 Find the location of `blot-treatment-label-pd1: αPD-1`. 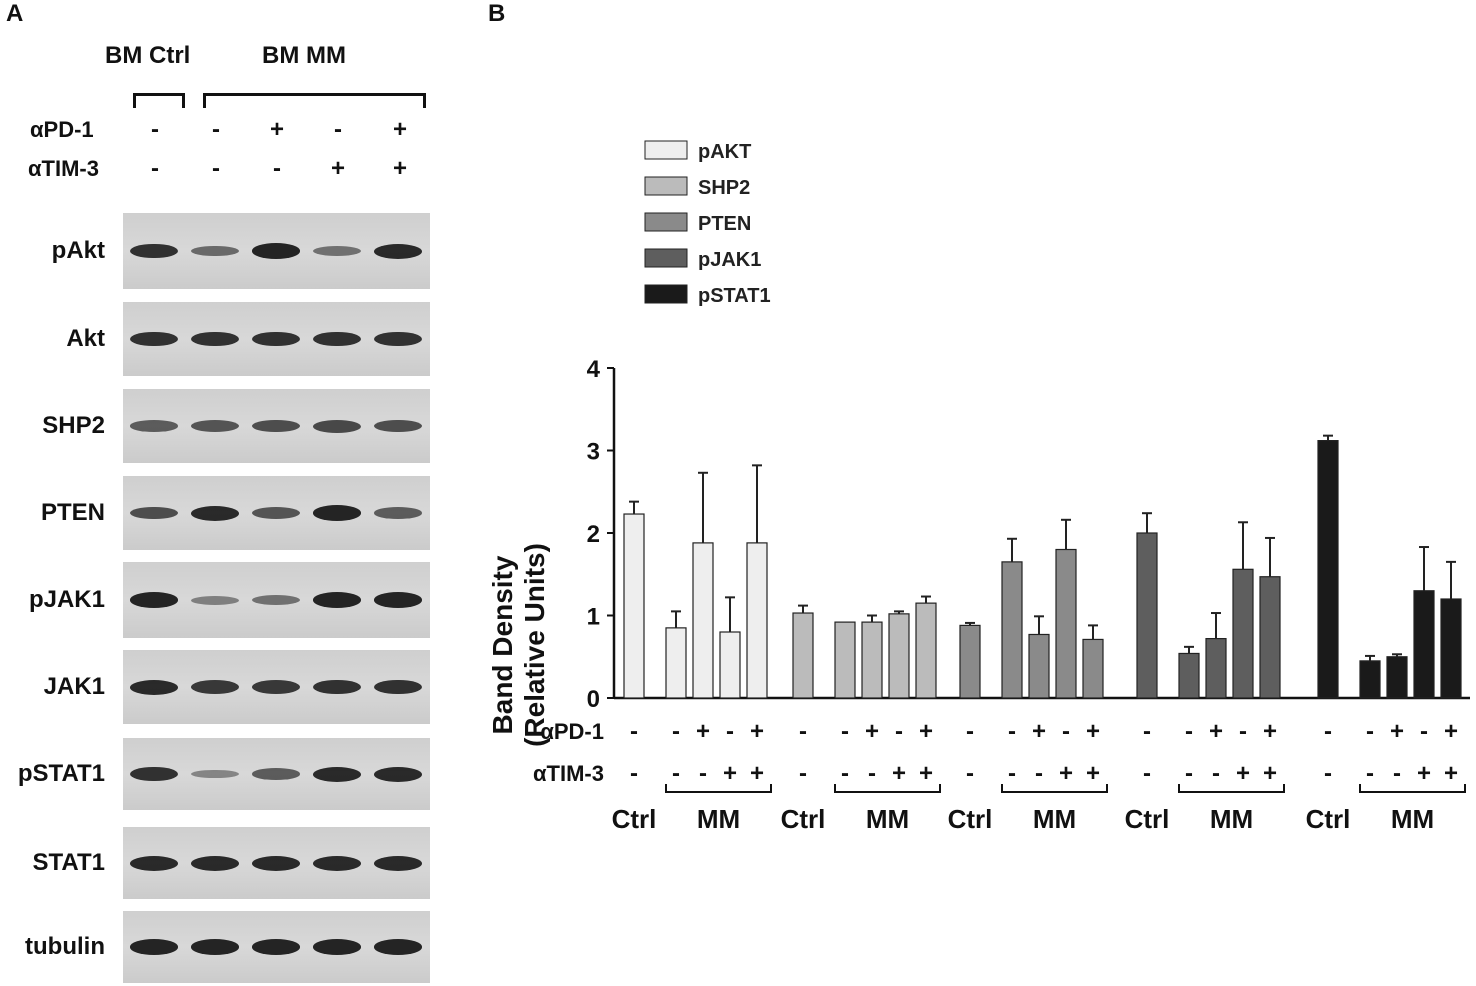

blot-treatment-label-pd1: αPD-1 is located at coordinates (62, 129).